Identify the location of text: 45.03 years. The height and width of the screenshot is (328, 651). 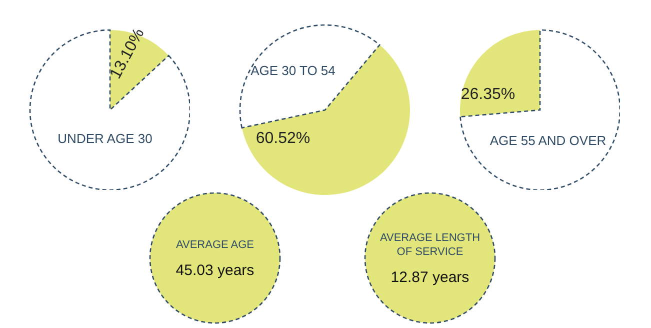
(215, 270).